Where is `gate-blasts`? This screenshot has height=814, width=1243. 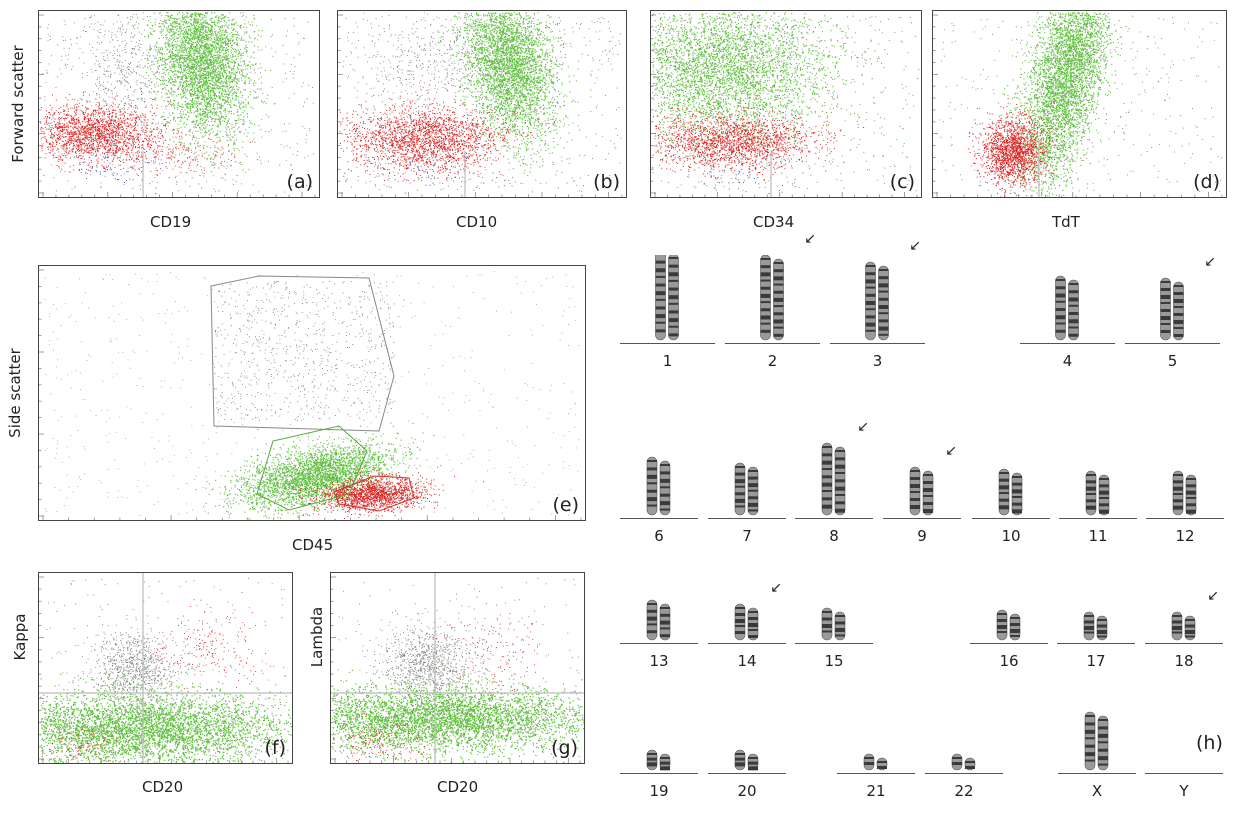
gate-blasts is located at coordinates (302, 353).